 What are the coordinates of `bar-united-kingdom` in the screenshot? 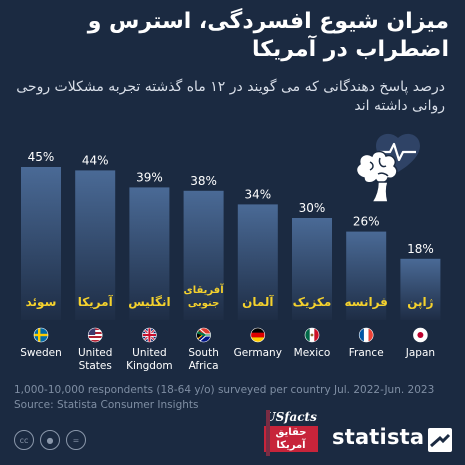 It's located at (149, 253).